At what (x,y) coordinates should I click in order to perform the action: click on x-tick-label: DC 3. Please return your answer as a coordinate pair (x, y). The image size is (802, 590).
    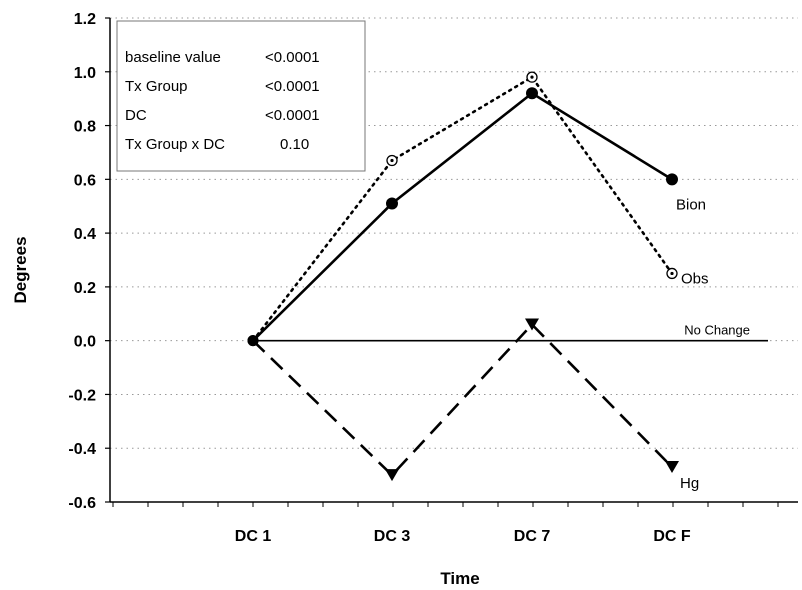
    Looking at the image, I should click on (392, 536).